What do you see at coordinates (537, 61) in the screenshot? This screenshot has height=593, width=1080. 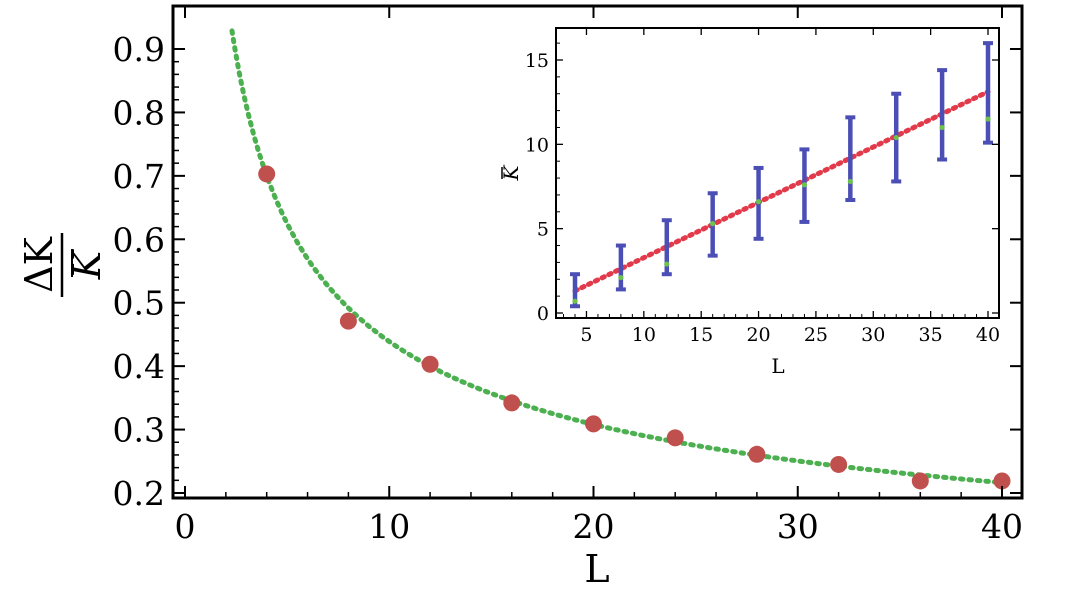 I see `inset-y-tick-label: 15` at bounding box center [537, 61].